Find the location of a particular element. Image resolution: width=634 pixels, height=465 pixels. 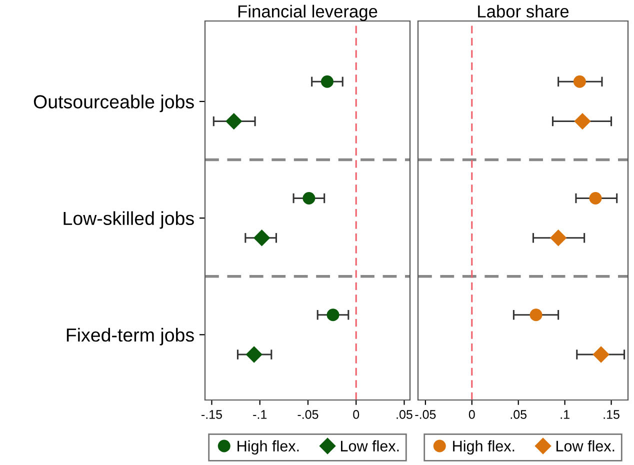

y-tick-label: Outsourceable jobs is located at coordinates (114, 103).